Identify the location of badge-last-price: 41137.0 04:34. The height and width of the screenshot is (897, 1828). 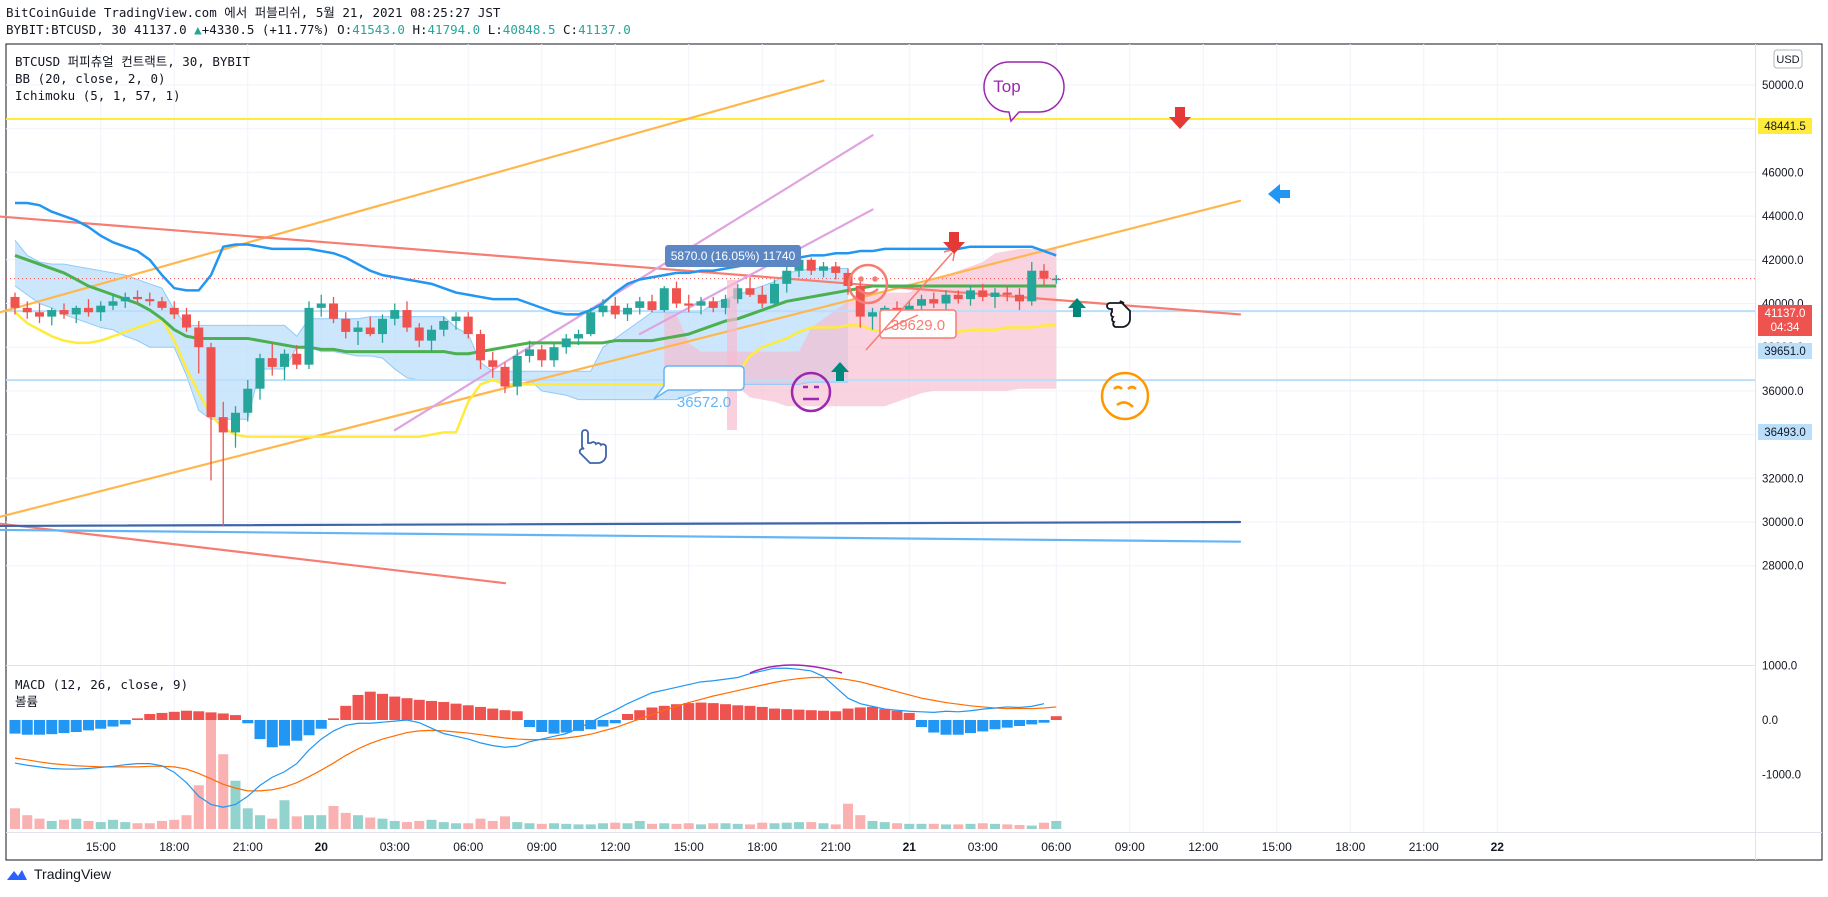
(1785, 320).